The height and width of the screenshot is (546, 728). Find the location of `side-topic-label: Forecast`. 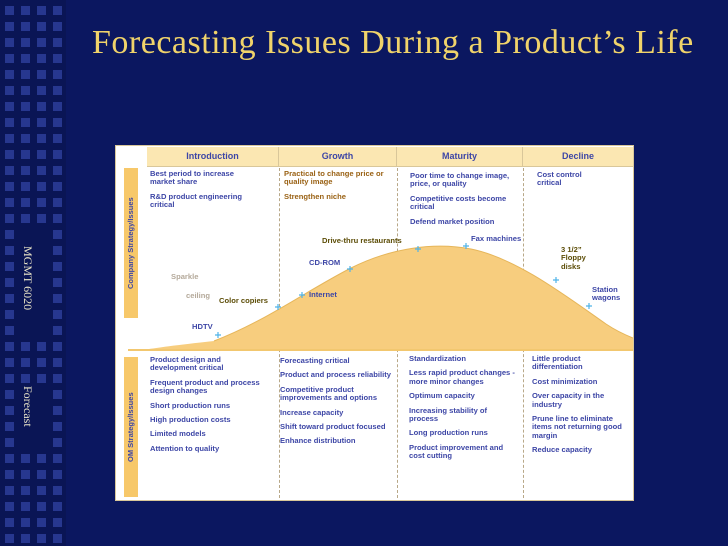

side-topic-label: Forecast is located at coordinates (28, 406).